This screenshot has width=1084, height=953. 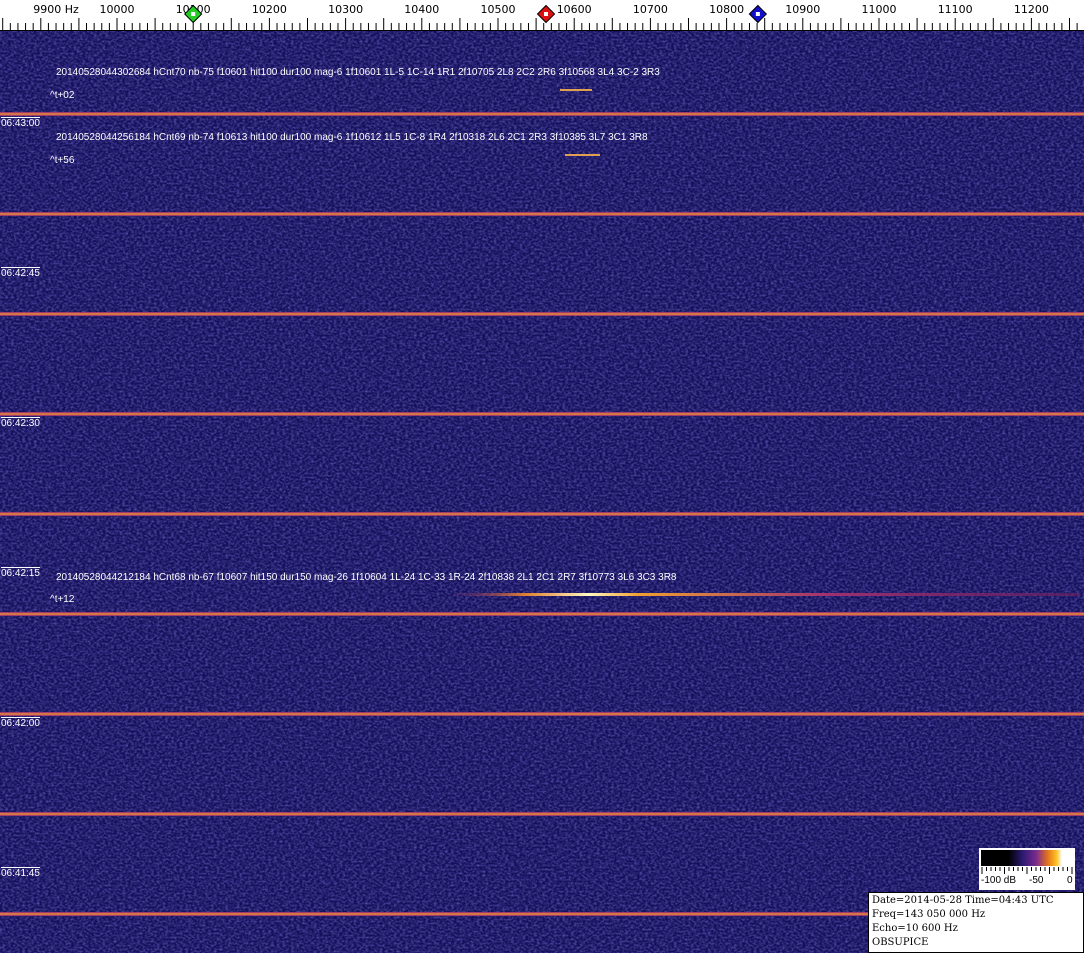 What do you see at coordinates (963, 900) in the screenshot?
I see `date-time-line: Date=2014-05-28 Time=04:43 UTC` at bounding box center [963, 900].